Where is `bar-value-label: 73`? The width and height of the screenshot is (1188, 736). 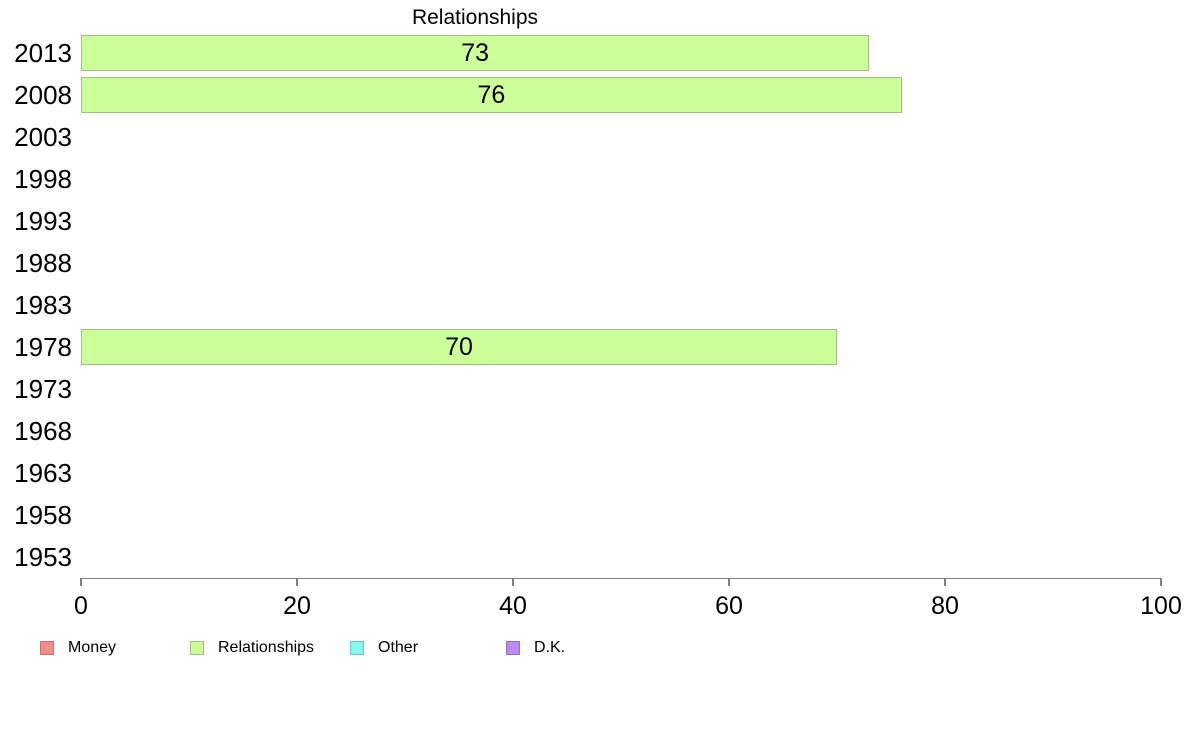
bar-value-label: 73 is located at coordinates (475, 52).